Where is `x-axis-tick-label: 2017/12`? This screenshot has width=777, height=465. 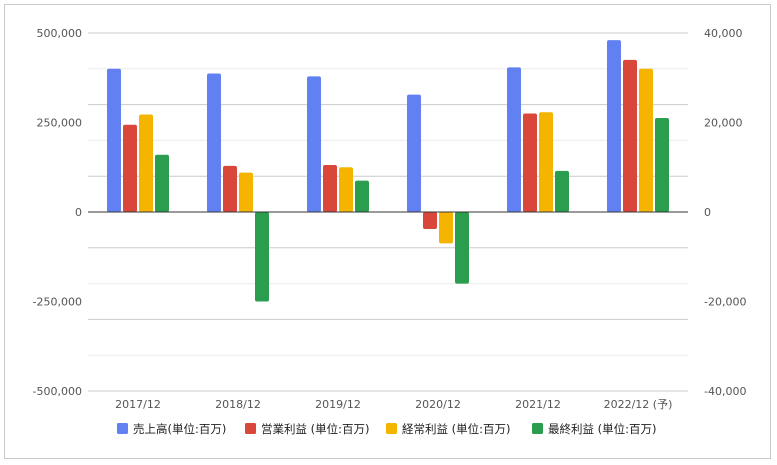
x-axis-tick-label: 2017/12 is located at coordinates (138, 404).